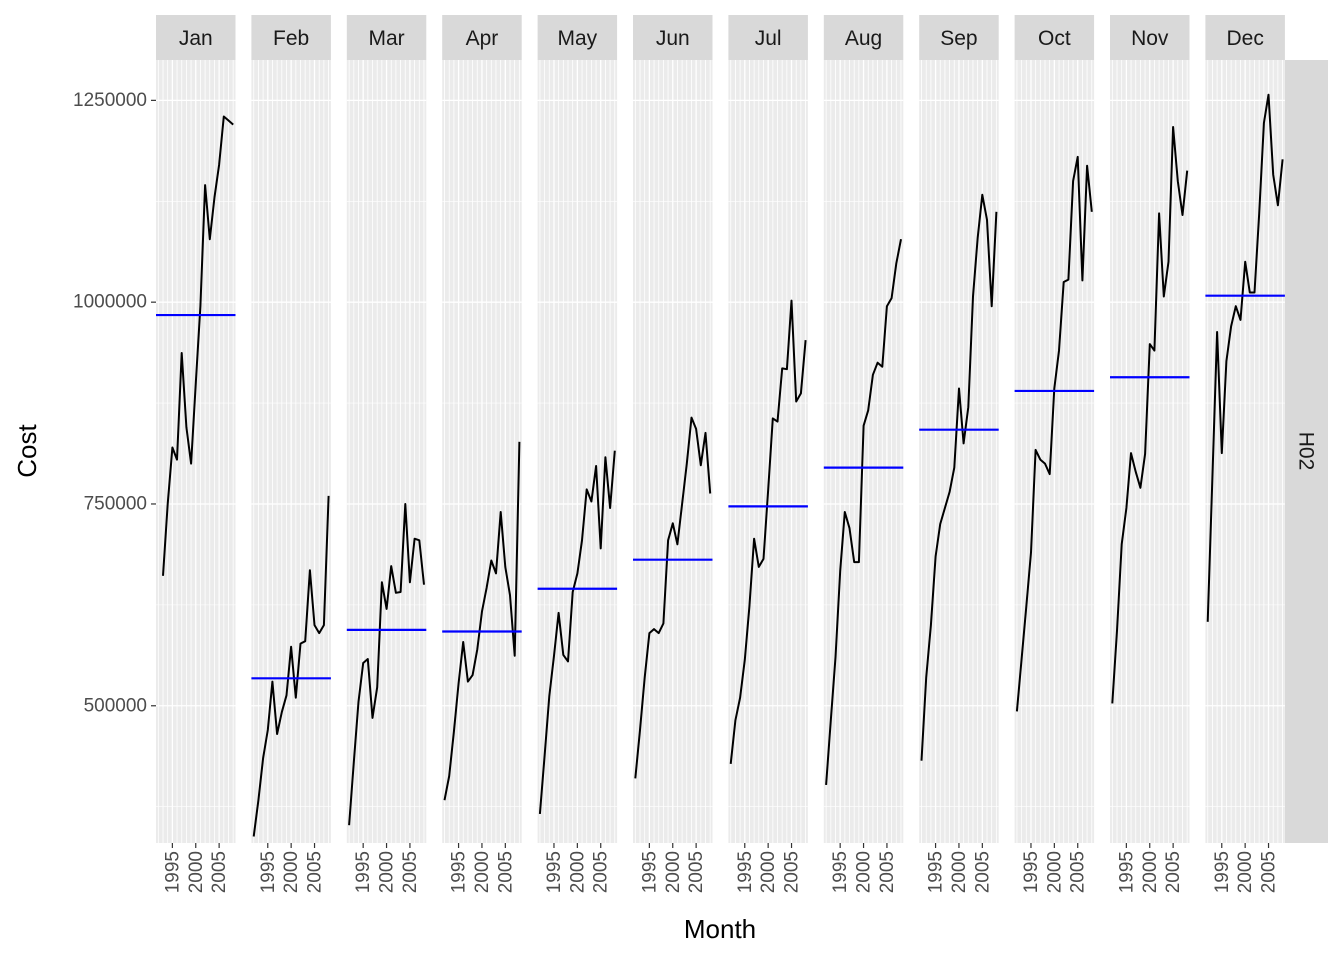  I want to click on strip-label-feb: Feb, so click(291, 38).